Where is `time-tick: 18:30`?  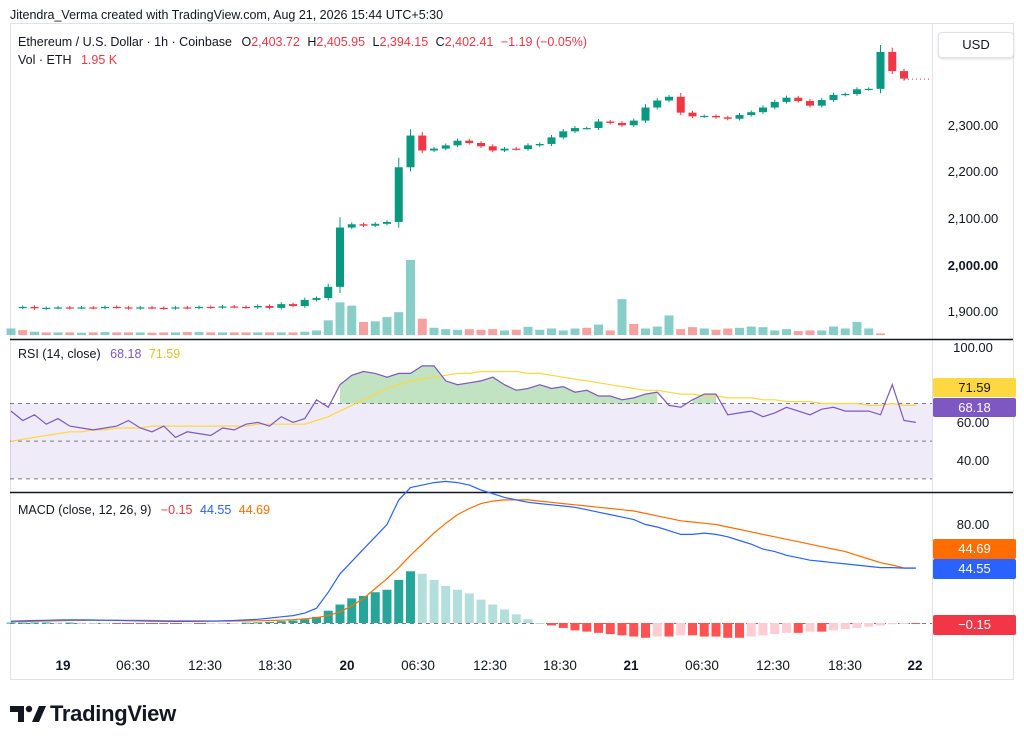 time-tick: 18:30 is located at coordinates (845, 665).